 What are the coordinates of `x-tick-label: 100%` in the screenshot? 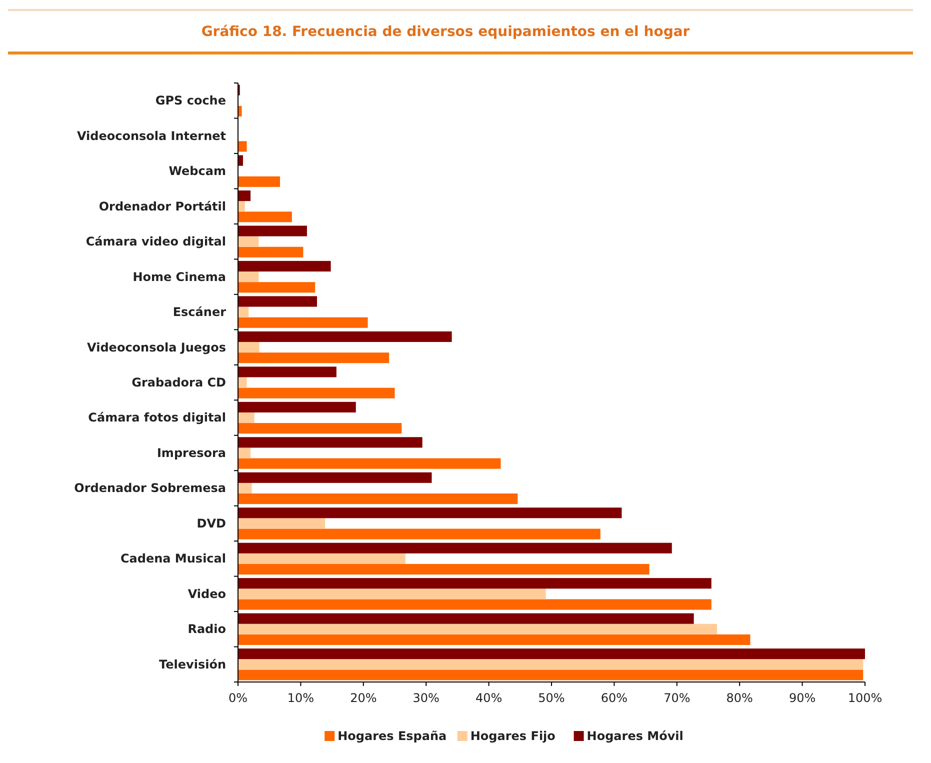 It's located at (865, 698).